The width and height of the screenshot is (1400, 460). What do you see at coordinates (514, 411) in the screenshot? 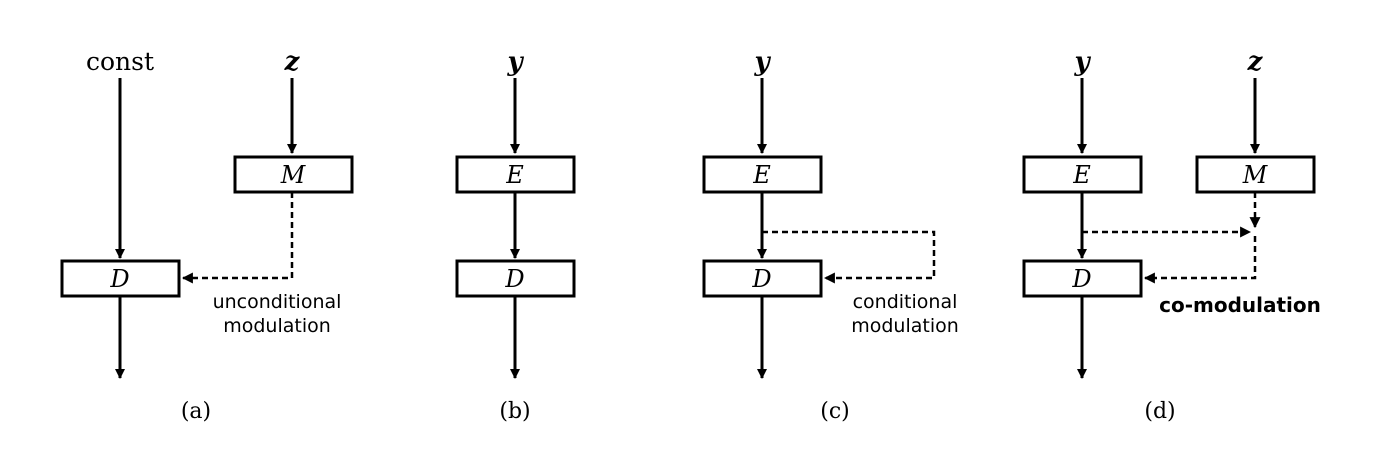
I see `caption-b: (b)` at bounding box center [514, 411].